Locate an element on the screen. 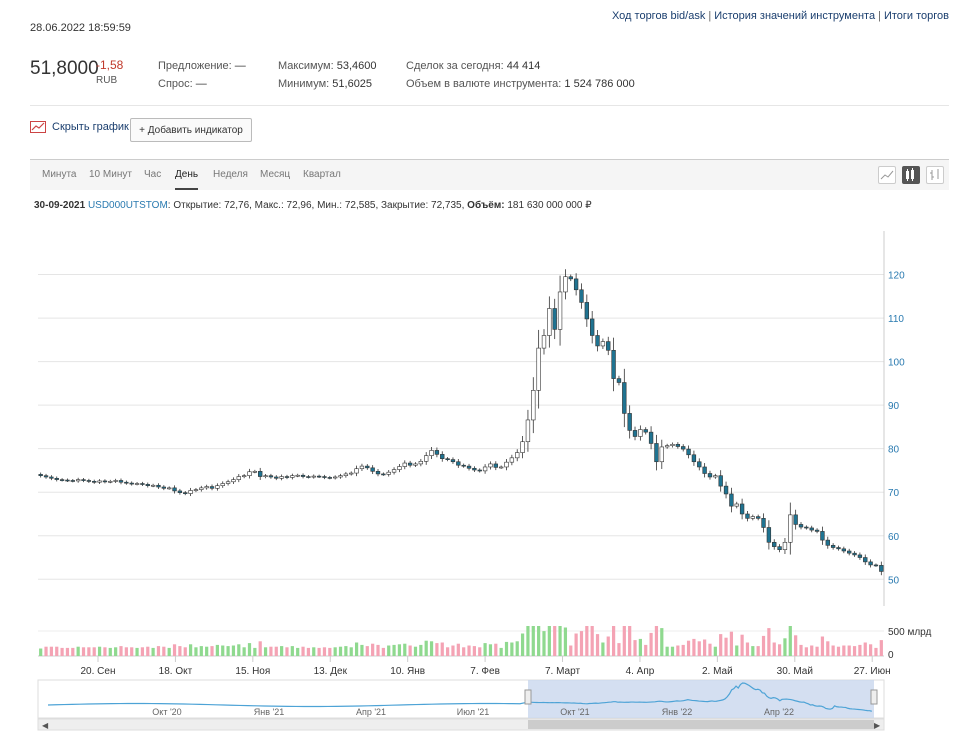 The image size is (962, 751). add-indicator-button: + Добавить индикатор is located at coordinates (191, 130).